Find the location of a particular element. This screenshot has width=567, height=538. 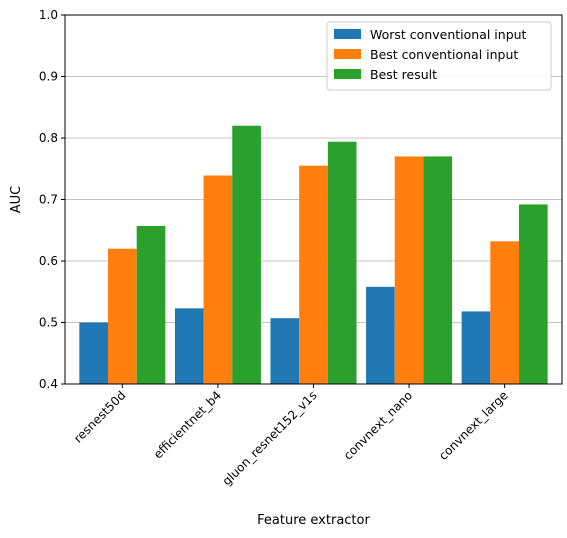

legend-label: Best conventional input is located at coordinates (444, 54).